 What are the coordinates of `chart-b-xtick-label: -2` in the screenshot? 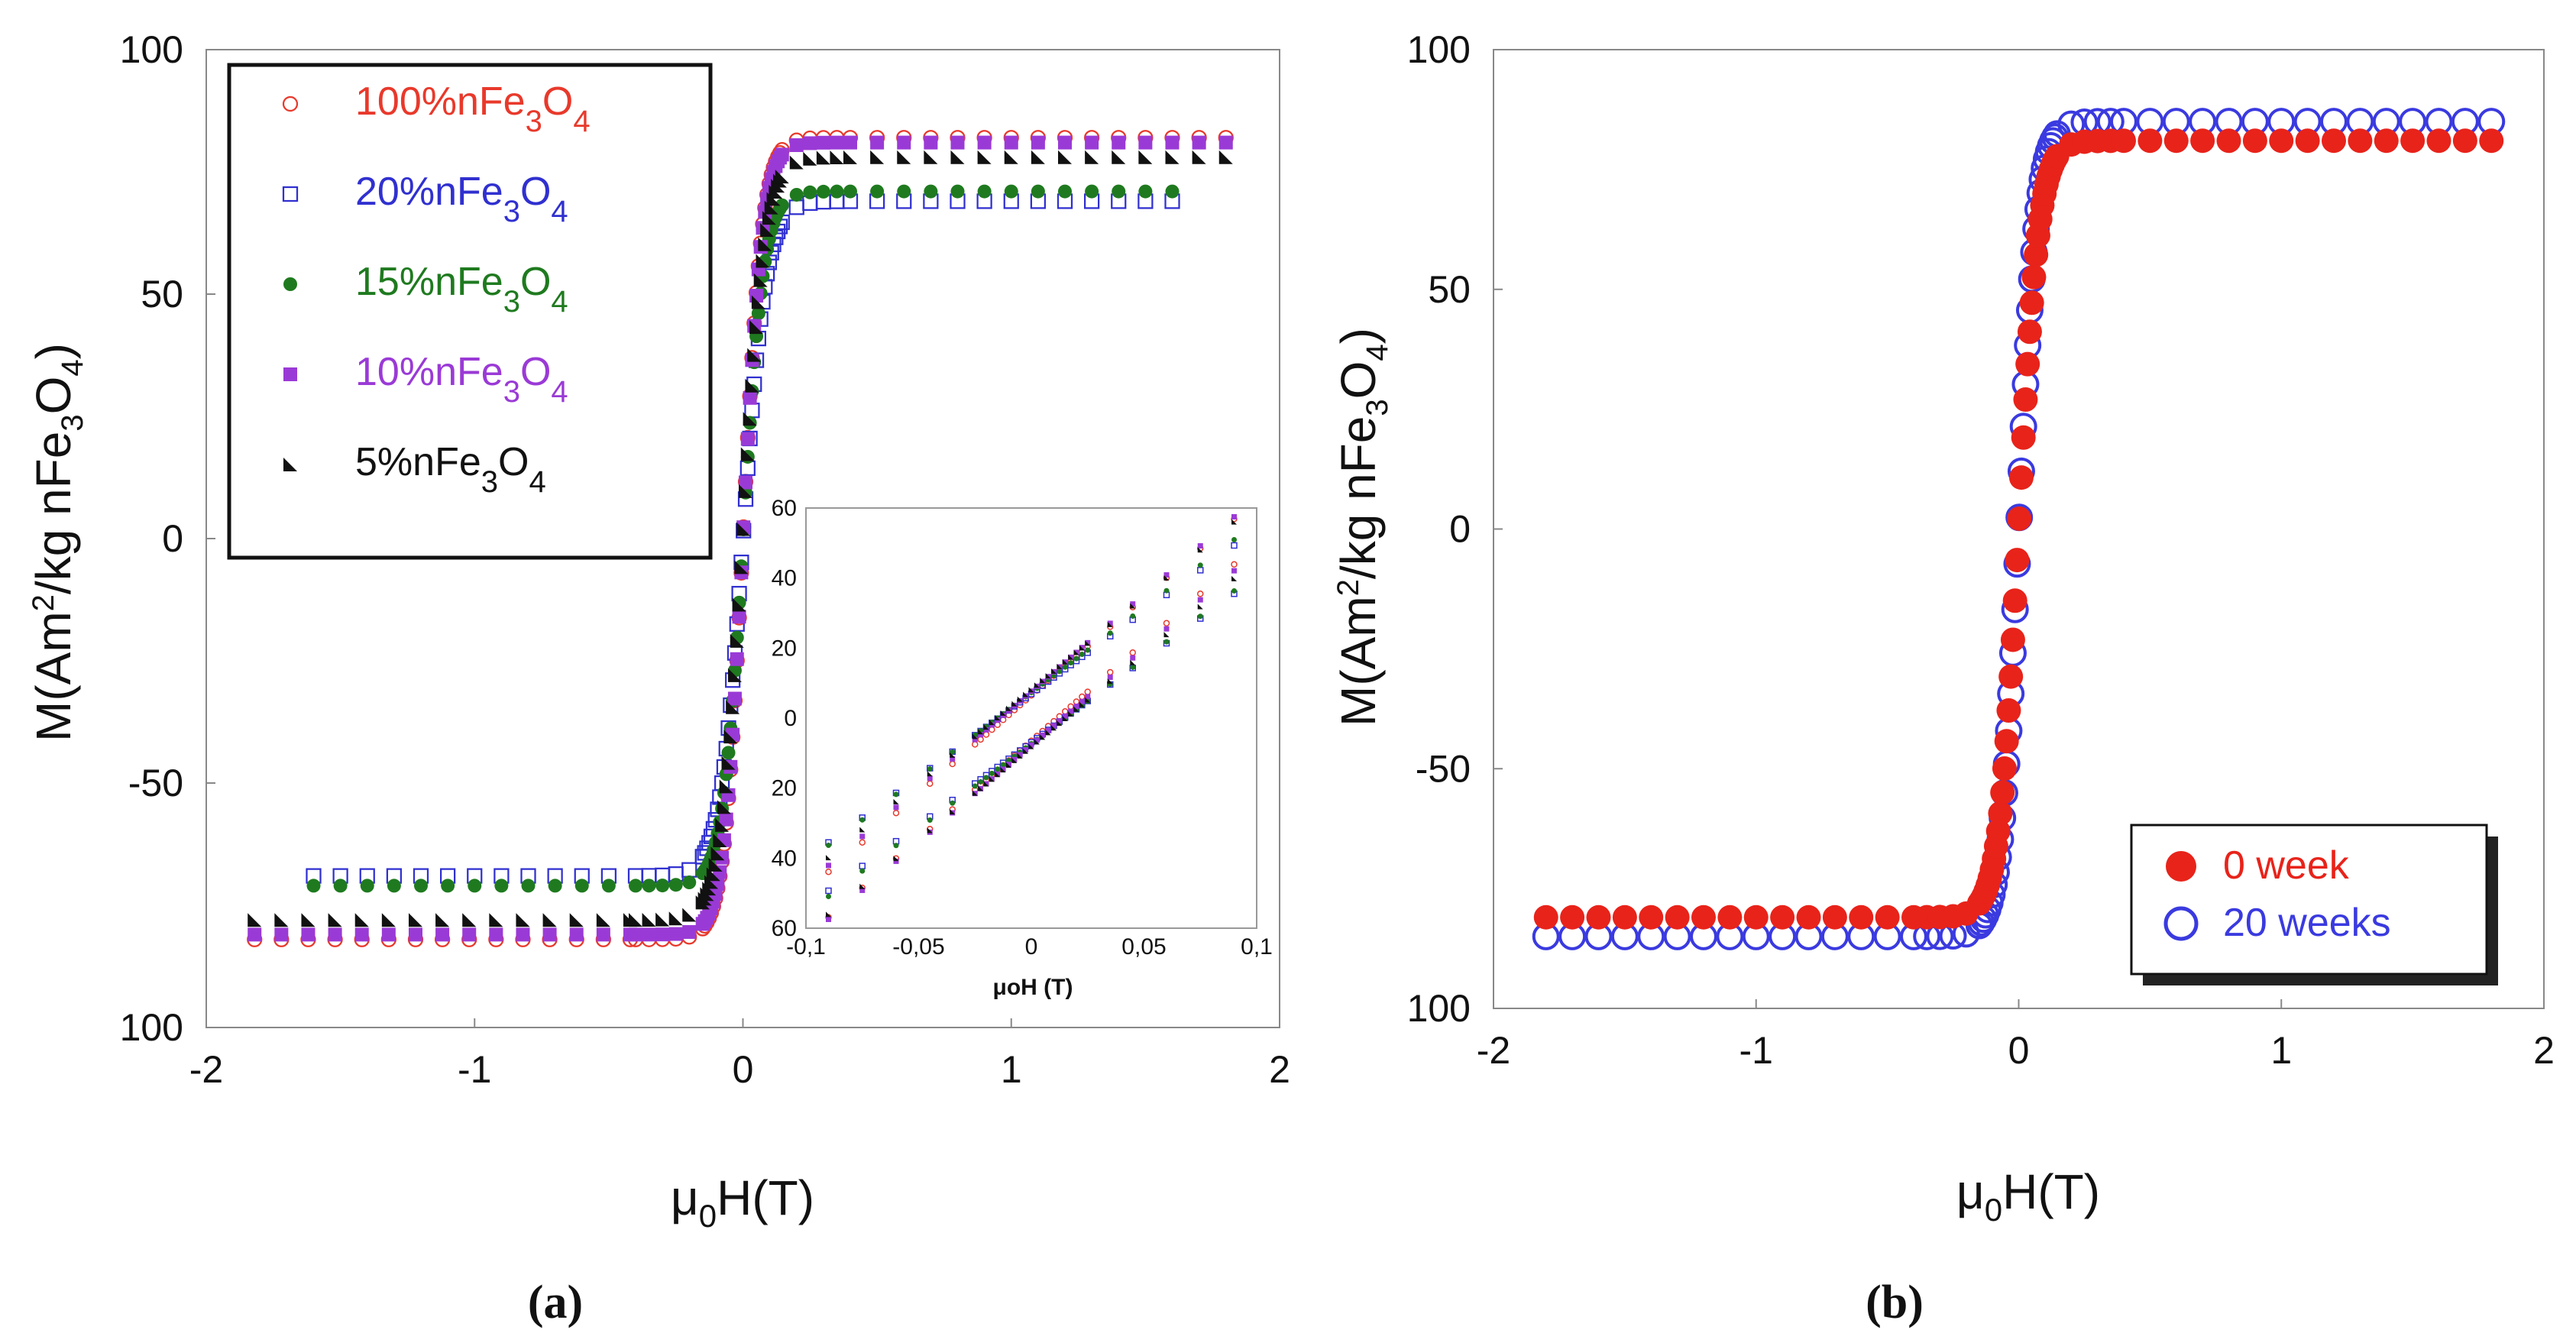 It's located at (1493, 1050).